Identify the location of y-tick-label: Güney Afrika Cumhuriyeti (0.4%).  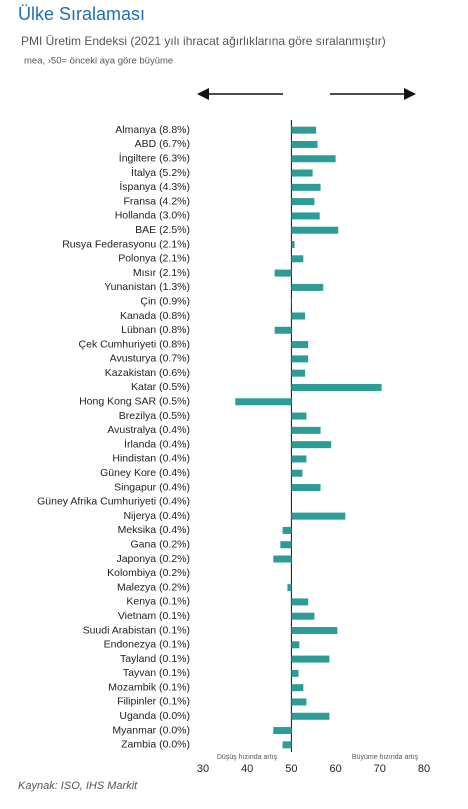
(113, 502).